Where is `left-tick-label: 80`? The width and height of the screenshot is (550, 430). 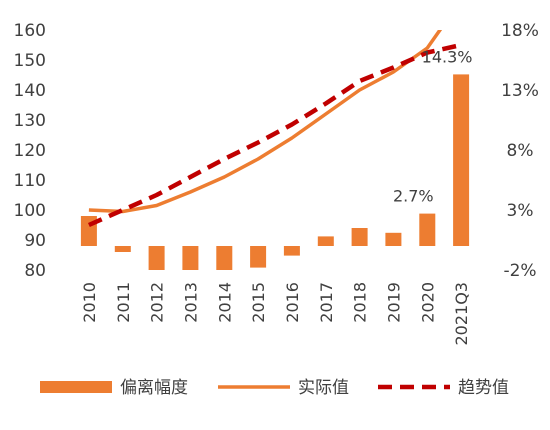
left-tick-label: 80 is located at coordinates (35, 271).